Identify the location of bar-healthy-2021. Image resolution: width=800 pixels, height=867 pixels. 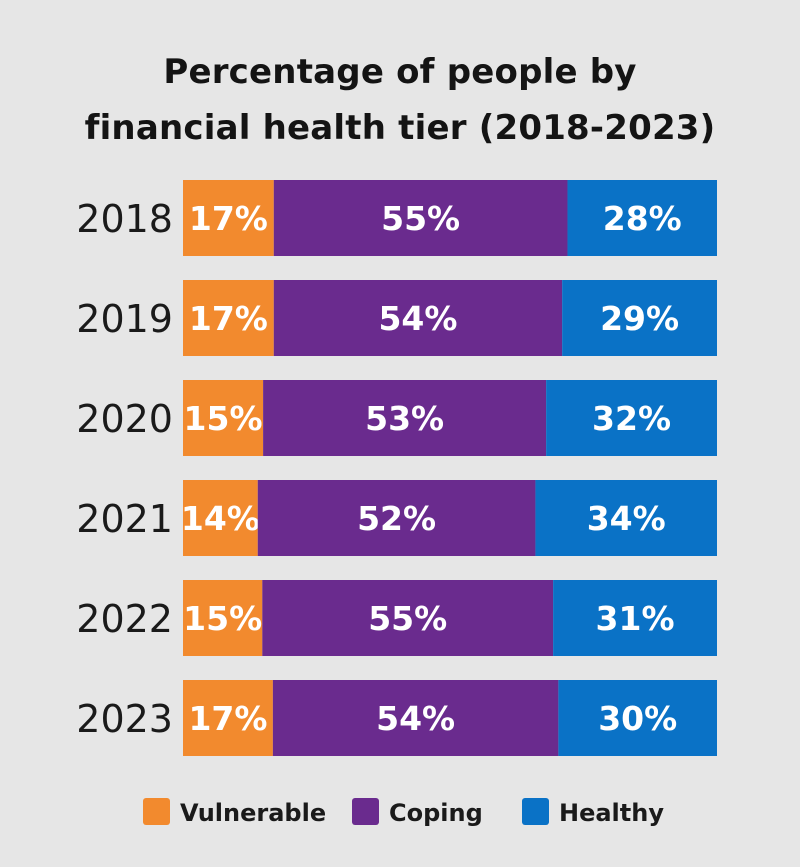
(626, 518).